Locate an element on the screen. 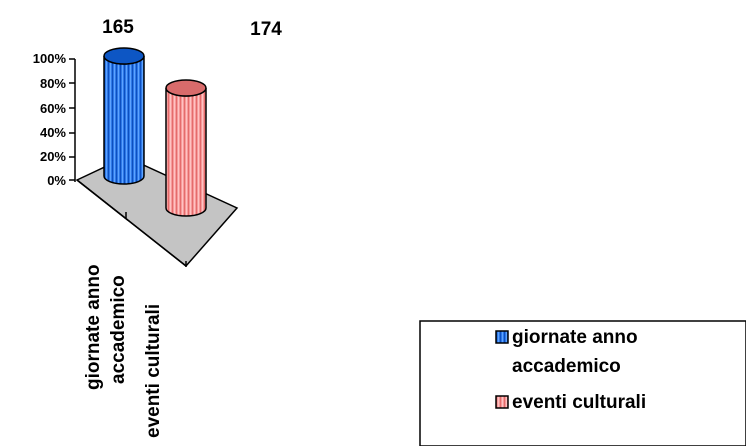  y-tick-label: 0% is located at coordinates (56, 180).